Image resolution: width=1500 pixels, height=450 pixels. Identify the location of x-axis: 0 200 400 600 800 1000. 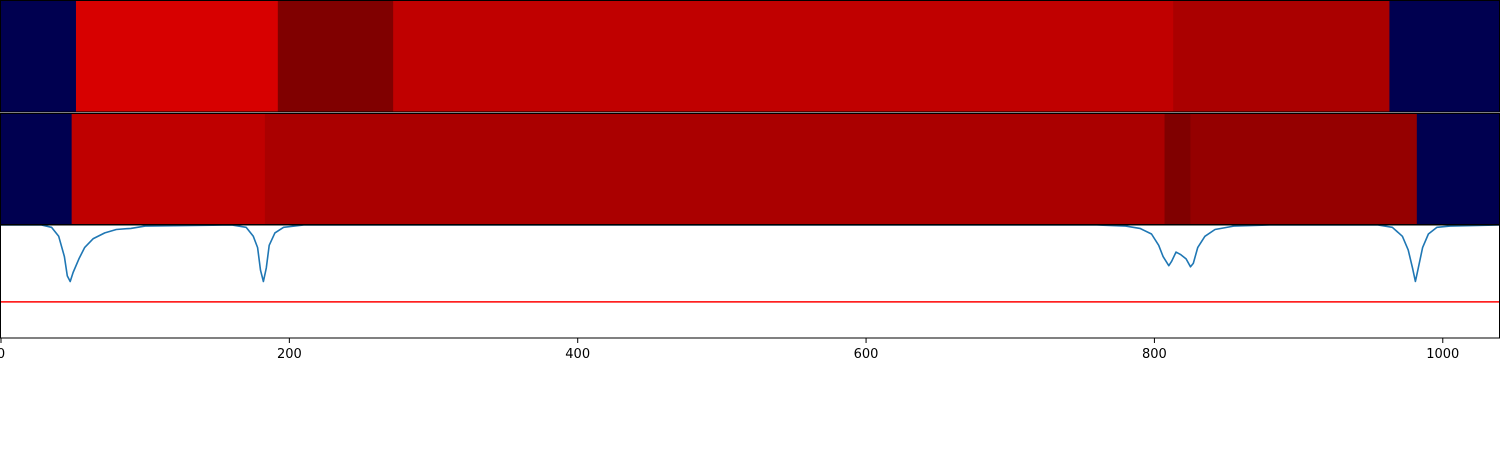
(729, 350).